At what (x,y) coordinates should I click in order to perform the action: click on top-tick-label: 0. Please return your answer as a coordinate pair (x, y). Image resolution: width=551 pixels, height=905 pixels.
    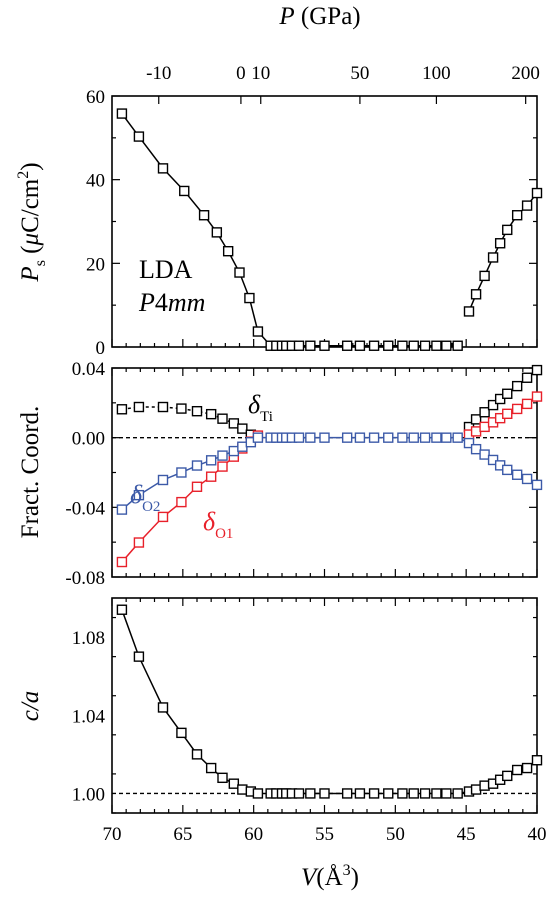
    Looking at the image, I should click on (241, 73).